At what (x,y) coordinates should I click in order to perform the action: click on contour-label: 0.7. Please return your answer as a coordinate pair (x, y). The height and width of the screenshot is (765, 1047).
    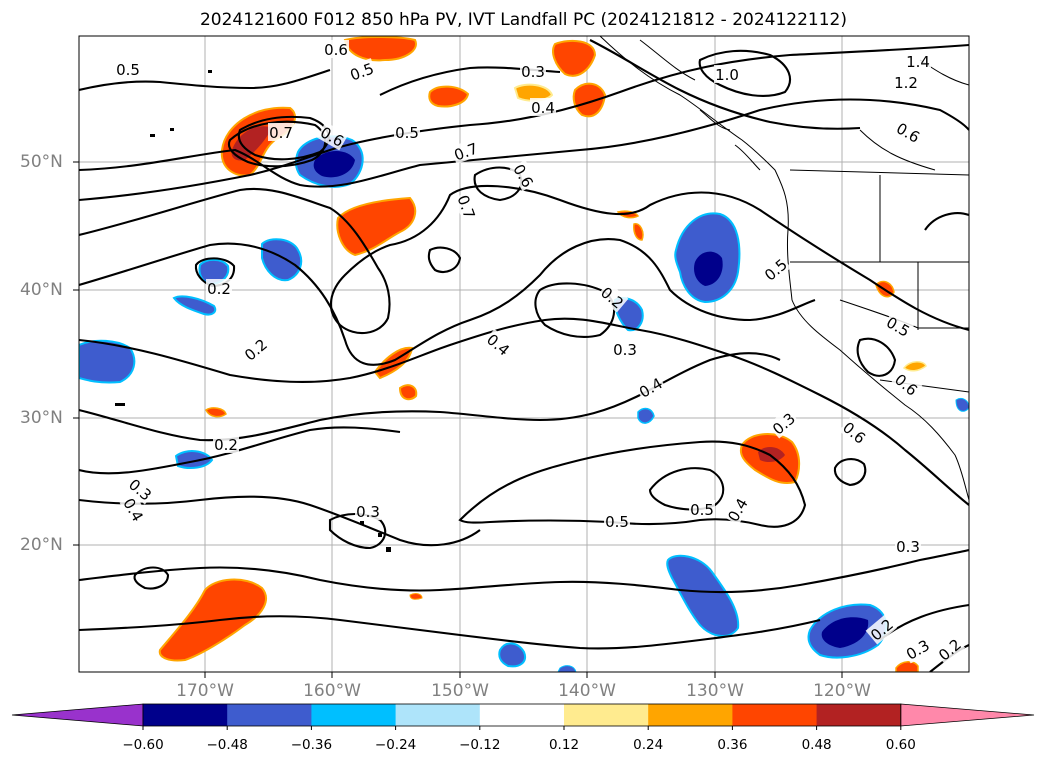
    Looking at the image, I should click on (281, 133).